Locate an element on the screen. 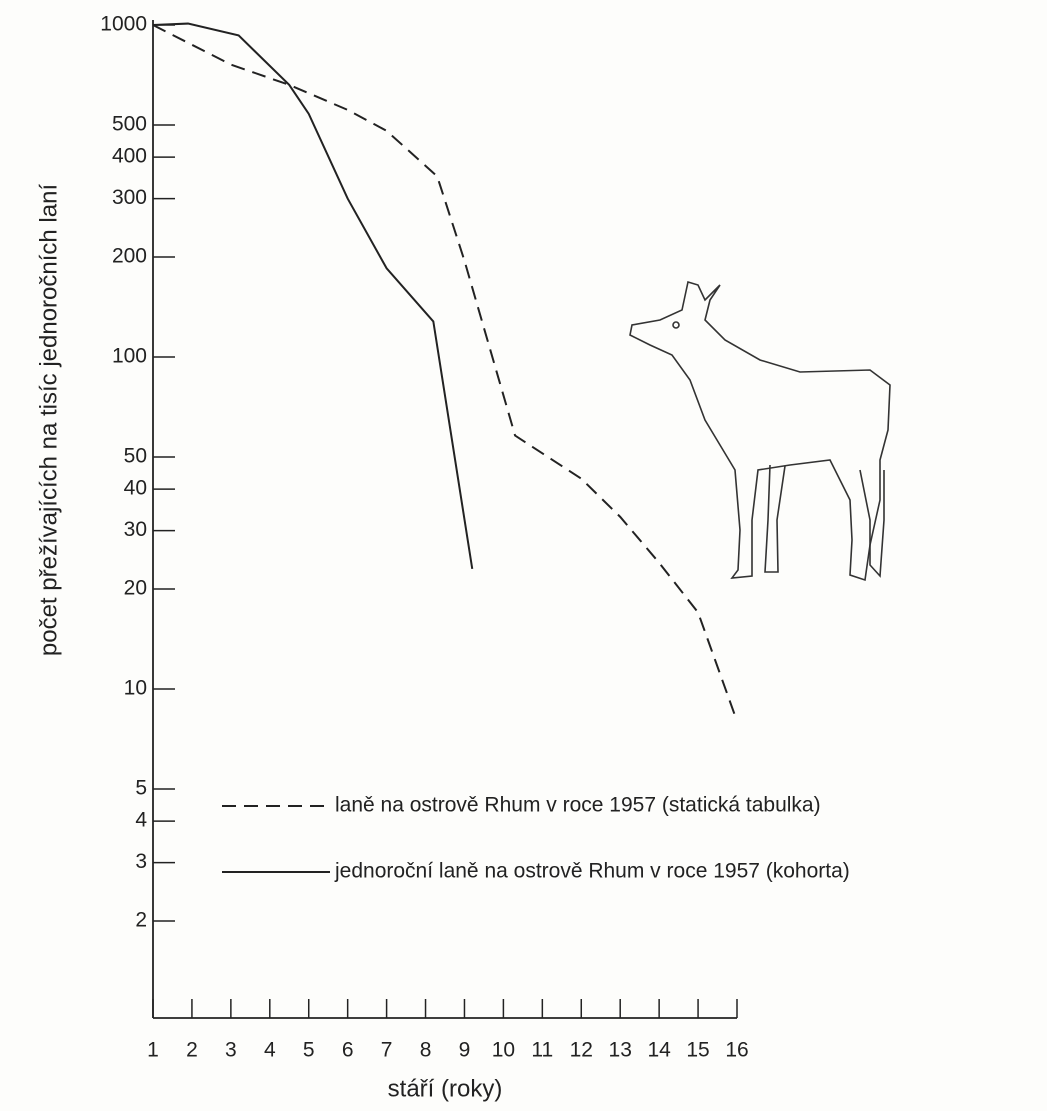 This screenshot has width=1047, height=1111. y-tick-label: 100 is located at coordinates (129, 356).